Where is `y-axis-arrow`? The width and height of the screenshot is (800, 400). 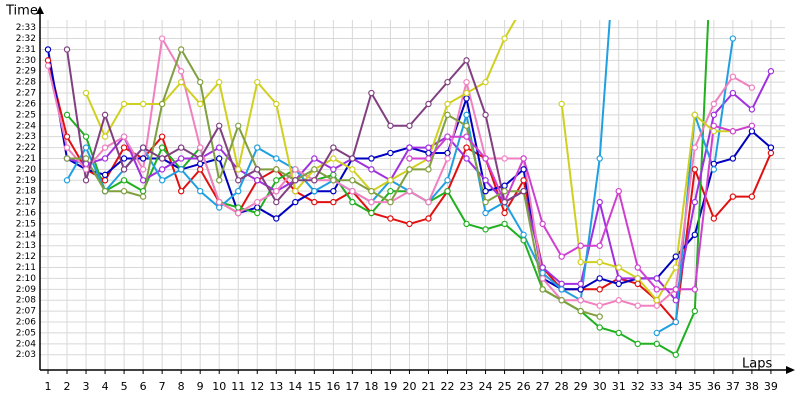
y-axis-arrow is located at coordinates (40, 10).